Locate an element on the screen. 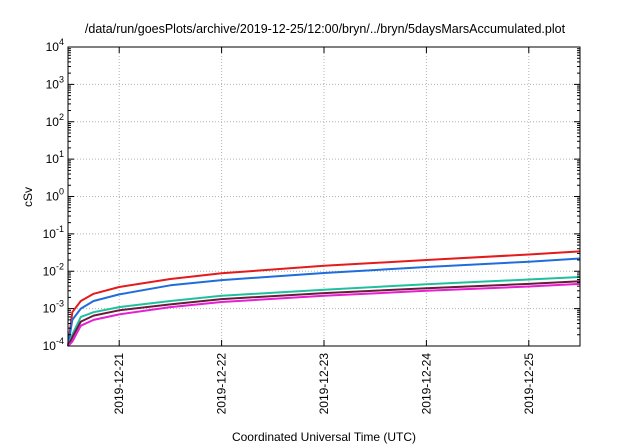 This screenshot has height=448, width=640. y-tick-label: 10⁻¹ is located at coordinates (53, 232).